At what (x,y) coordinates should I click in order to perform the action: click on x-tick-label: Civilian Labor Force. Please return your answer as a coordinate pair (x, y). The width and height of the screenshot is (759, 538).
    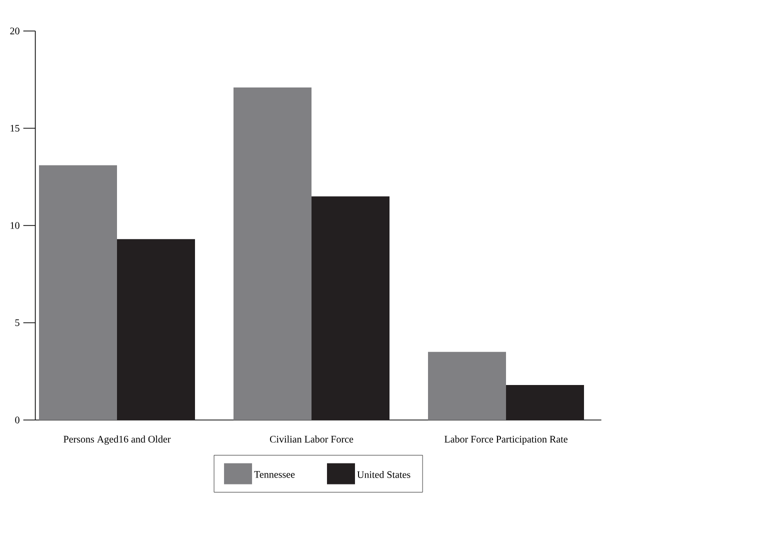
    Looking at the image, I should click on (312, 439).